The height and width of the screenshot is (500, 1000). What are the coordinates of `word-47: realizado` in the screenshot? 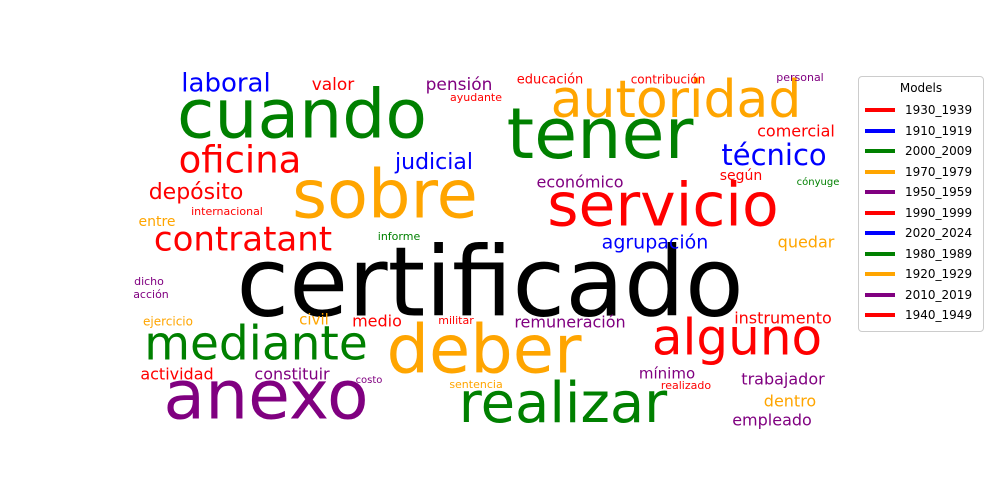 It's located at (686, 385).